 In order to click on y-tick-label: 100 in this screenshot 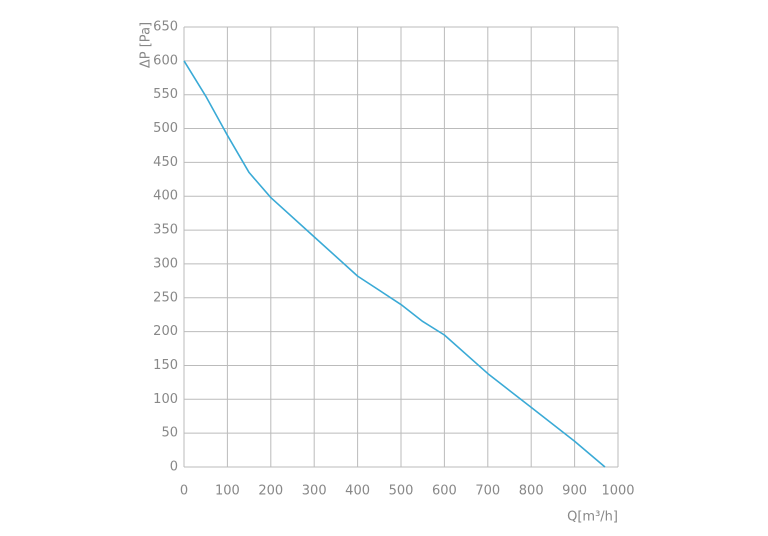, I will do `click(165, 399)`.